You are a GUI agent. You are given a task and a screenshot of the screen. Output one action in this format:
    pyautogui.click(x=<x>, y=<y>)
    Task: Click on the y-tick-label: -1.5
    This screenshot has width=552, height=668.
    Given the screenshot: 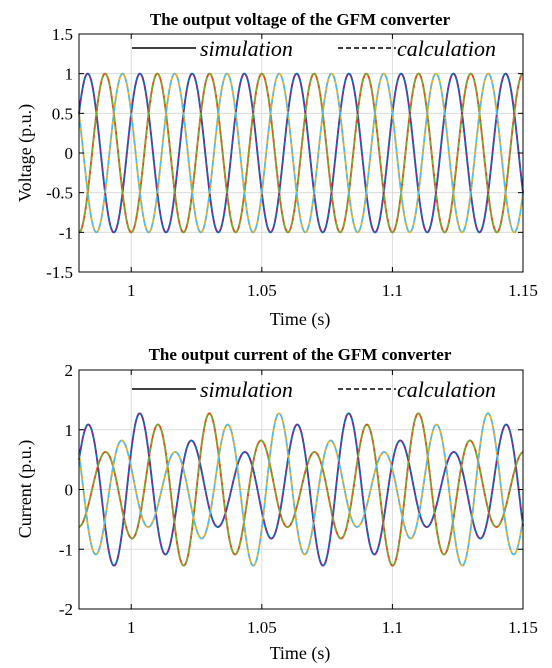 What is the action you would take?
    pyautogui.click(x=59, y=272)
    